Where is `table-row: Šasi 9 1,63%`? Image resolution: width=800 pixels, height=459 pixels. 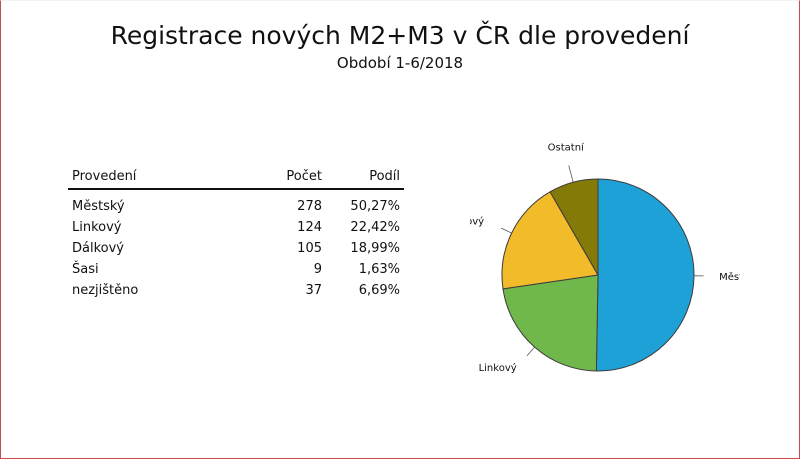 table-row: Šasi 9 1,63% is located at coordinates (236, 269).